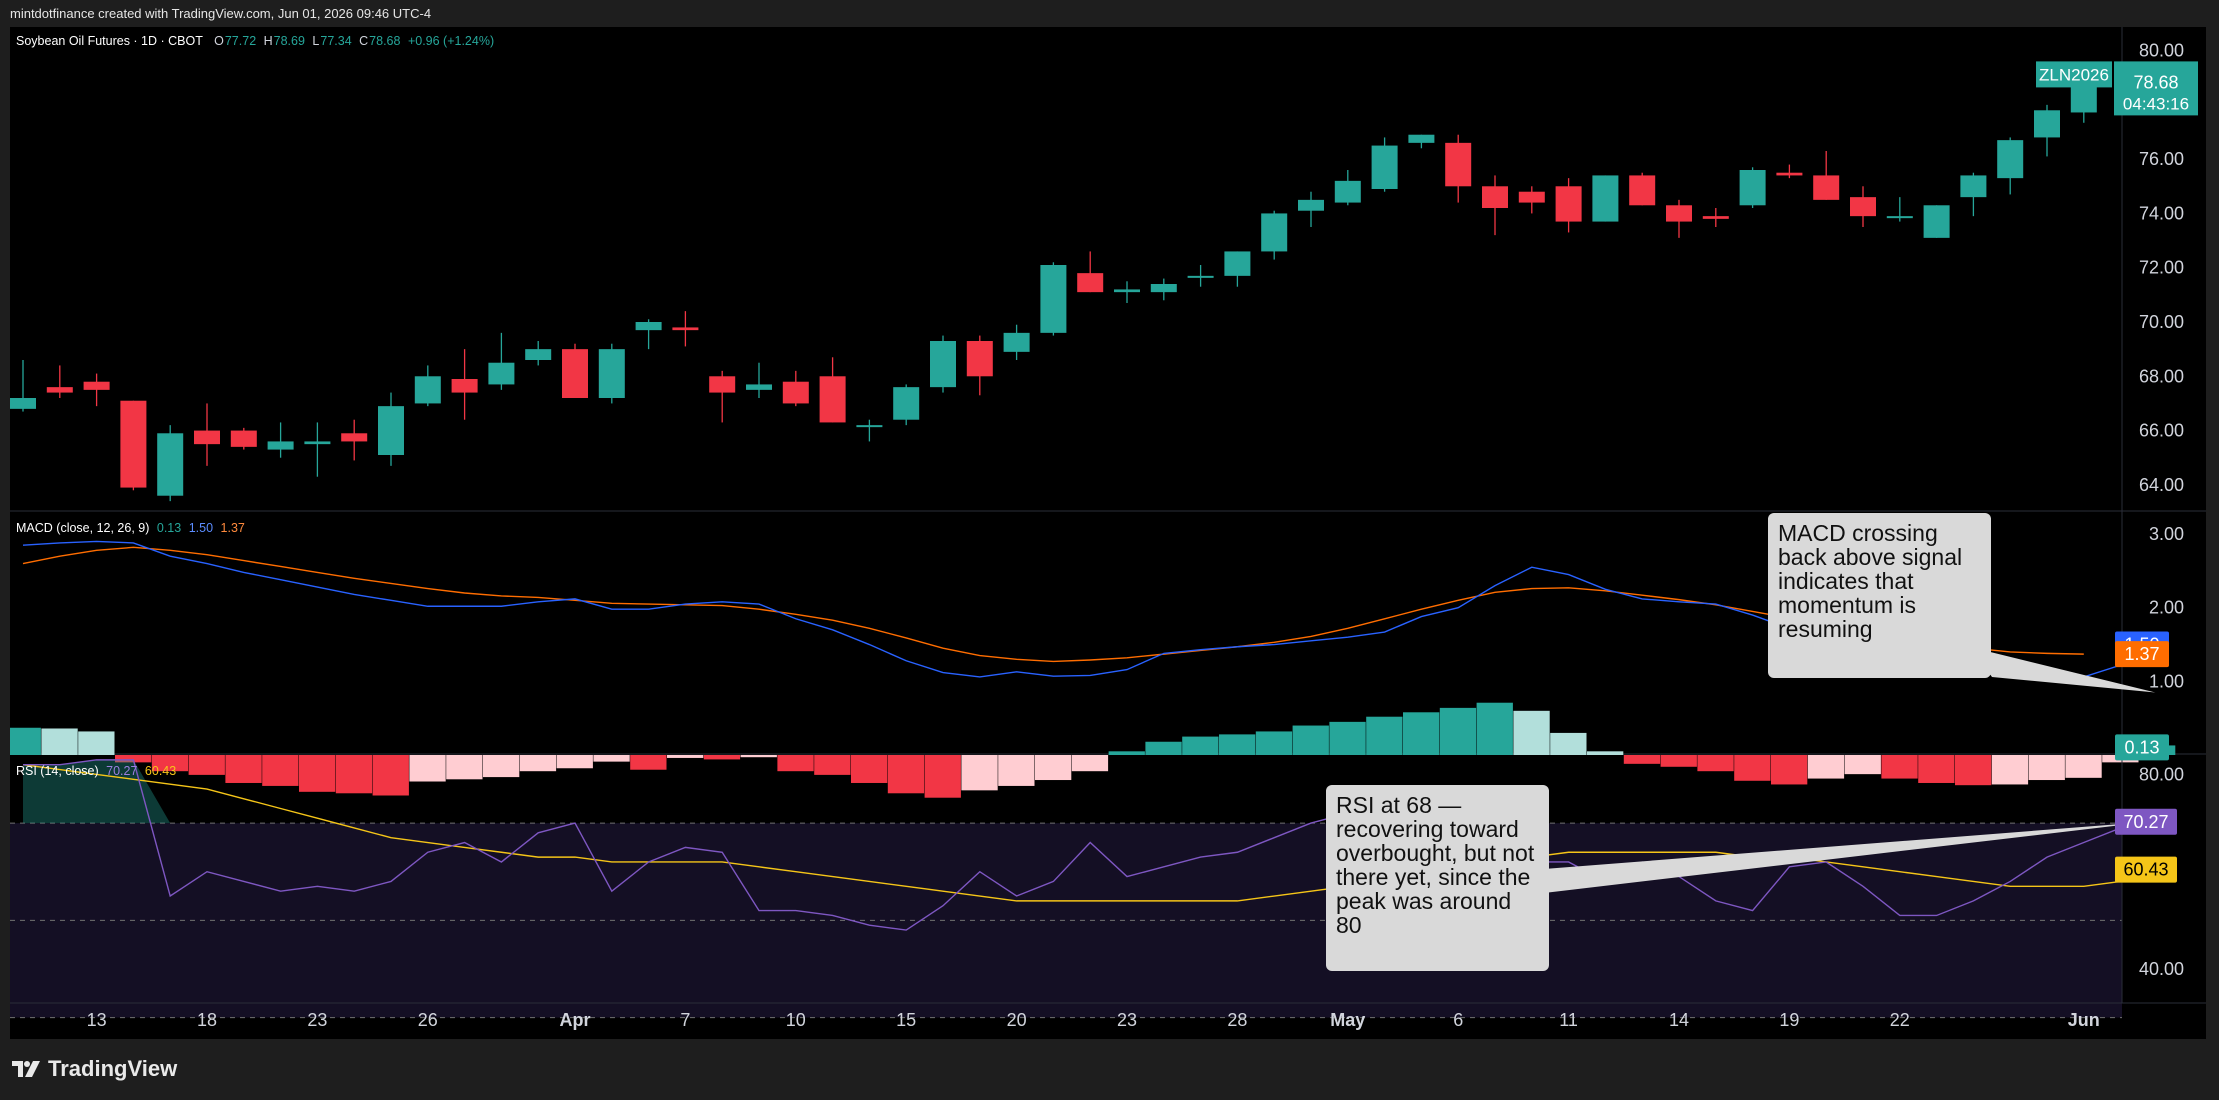  I want to click on tradingview-footer: TradingView, so click(94, 1069).